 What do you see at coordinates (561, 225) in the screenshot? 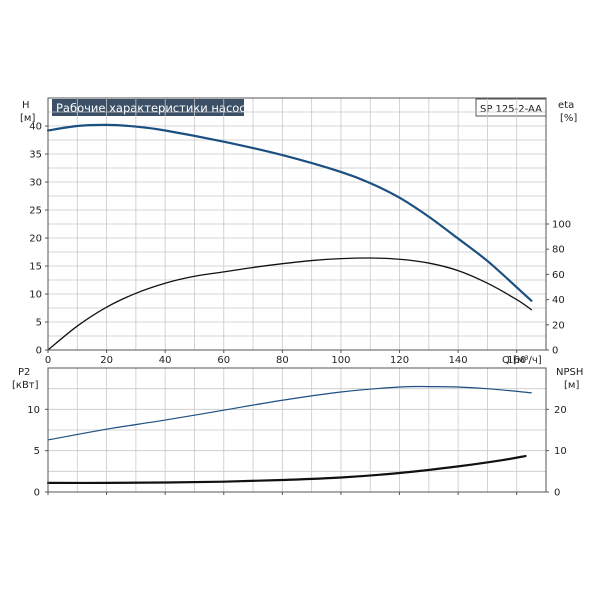
I see `eta-tick-label: 100` at bounding box center [561, 225].